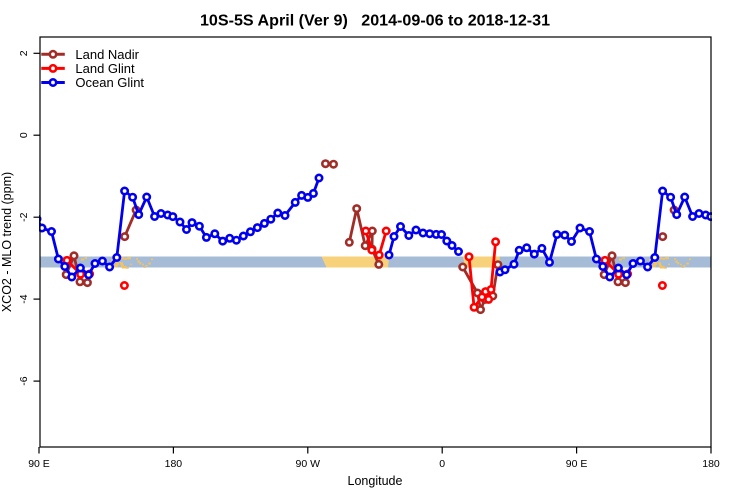 This screenshot has width=750, height=500. Describe the element at coordinates (375, 481) in the screenshot. I see `svg-text: Longitude` at that location.